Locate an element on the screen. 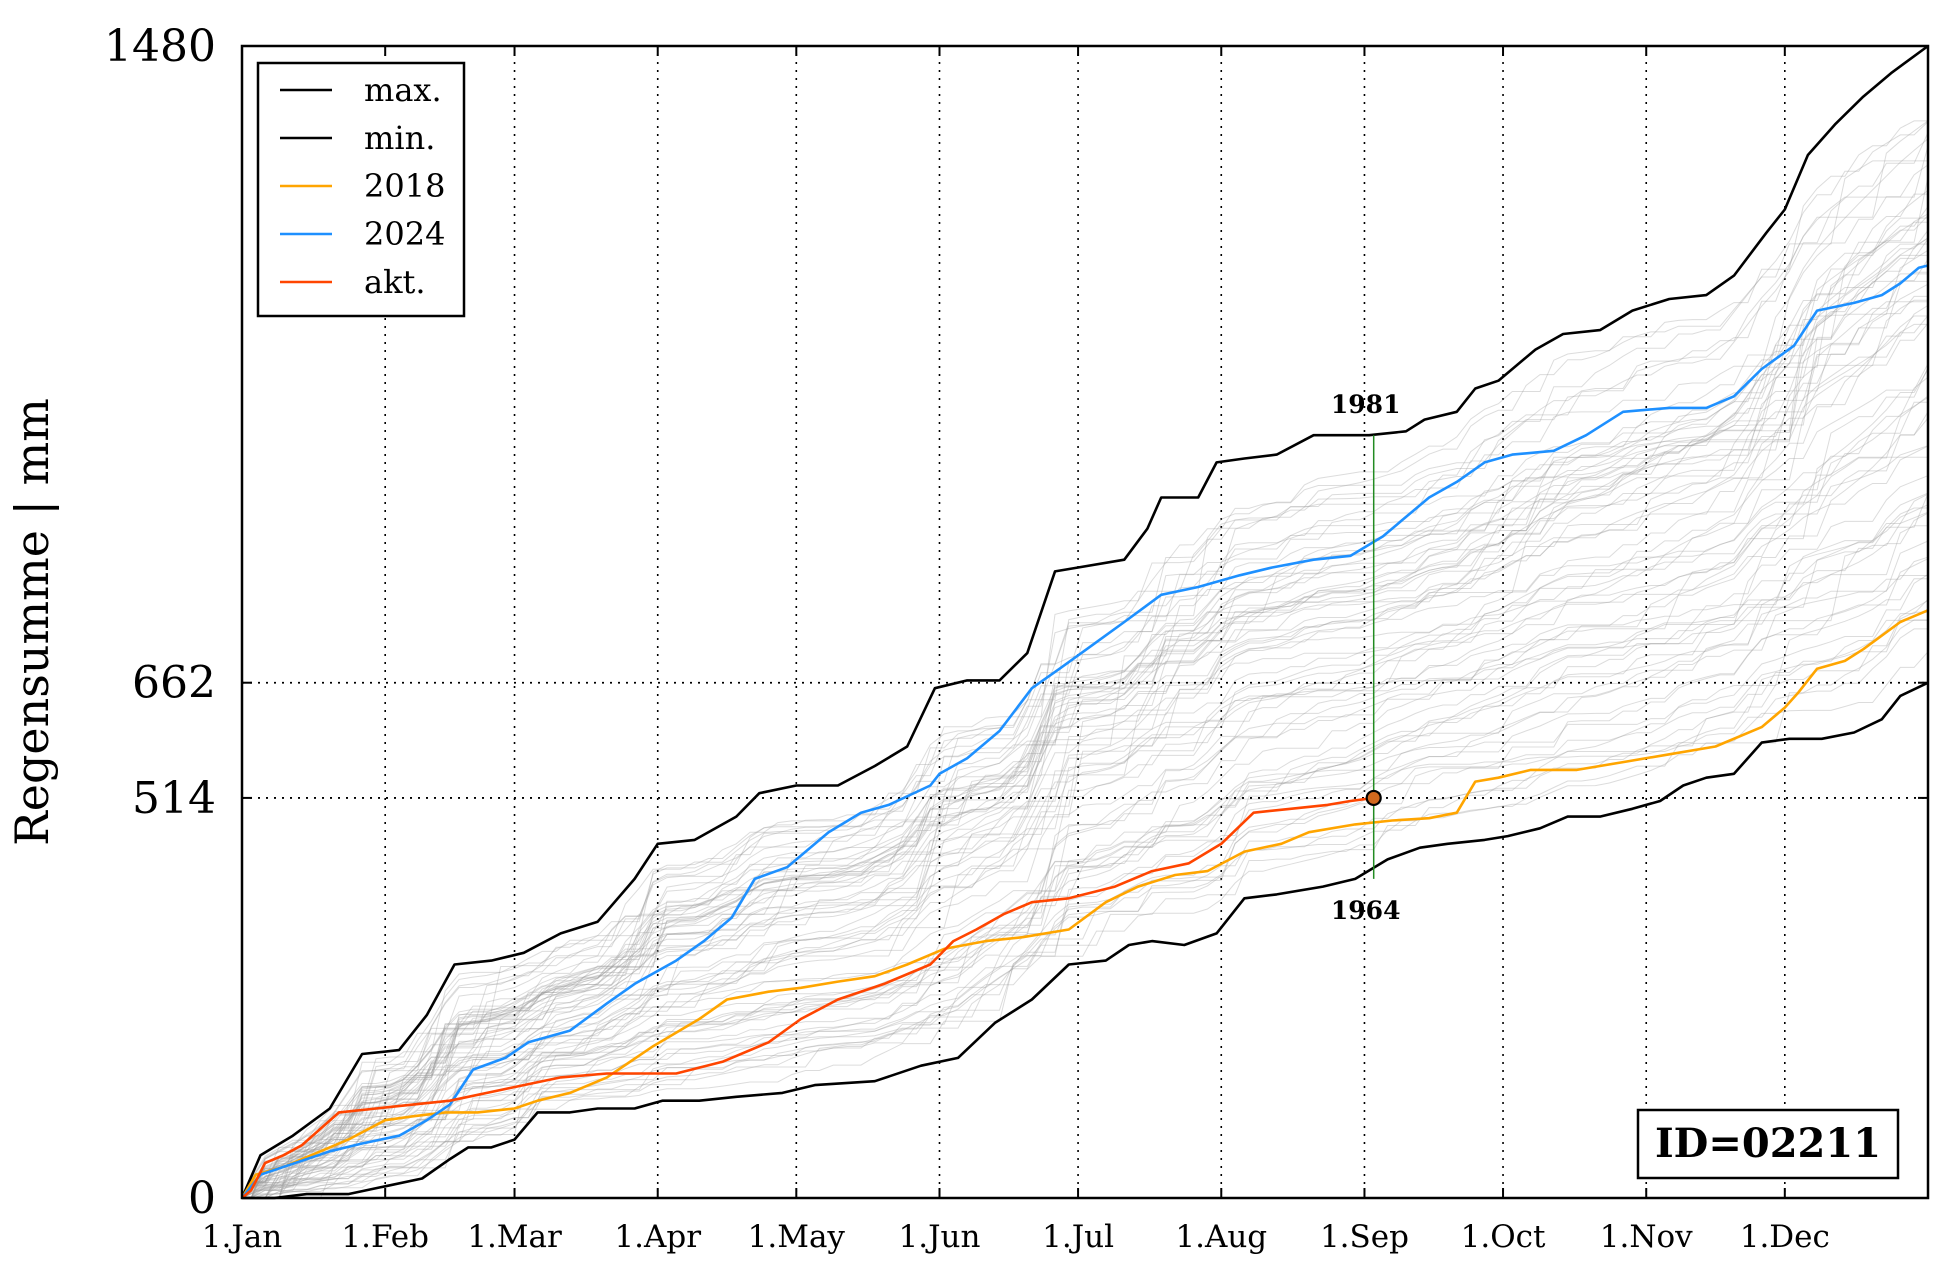  x-tick-label: 1.Mar is located at coordinates (514, 1237).